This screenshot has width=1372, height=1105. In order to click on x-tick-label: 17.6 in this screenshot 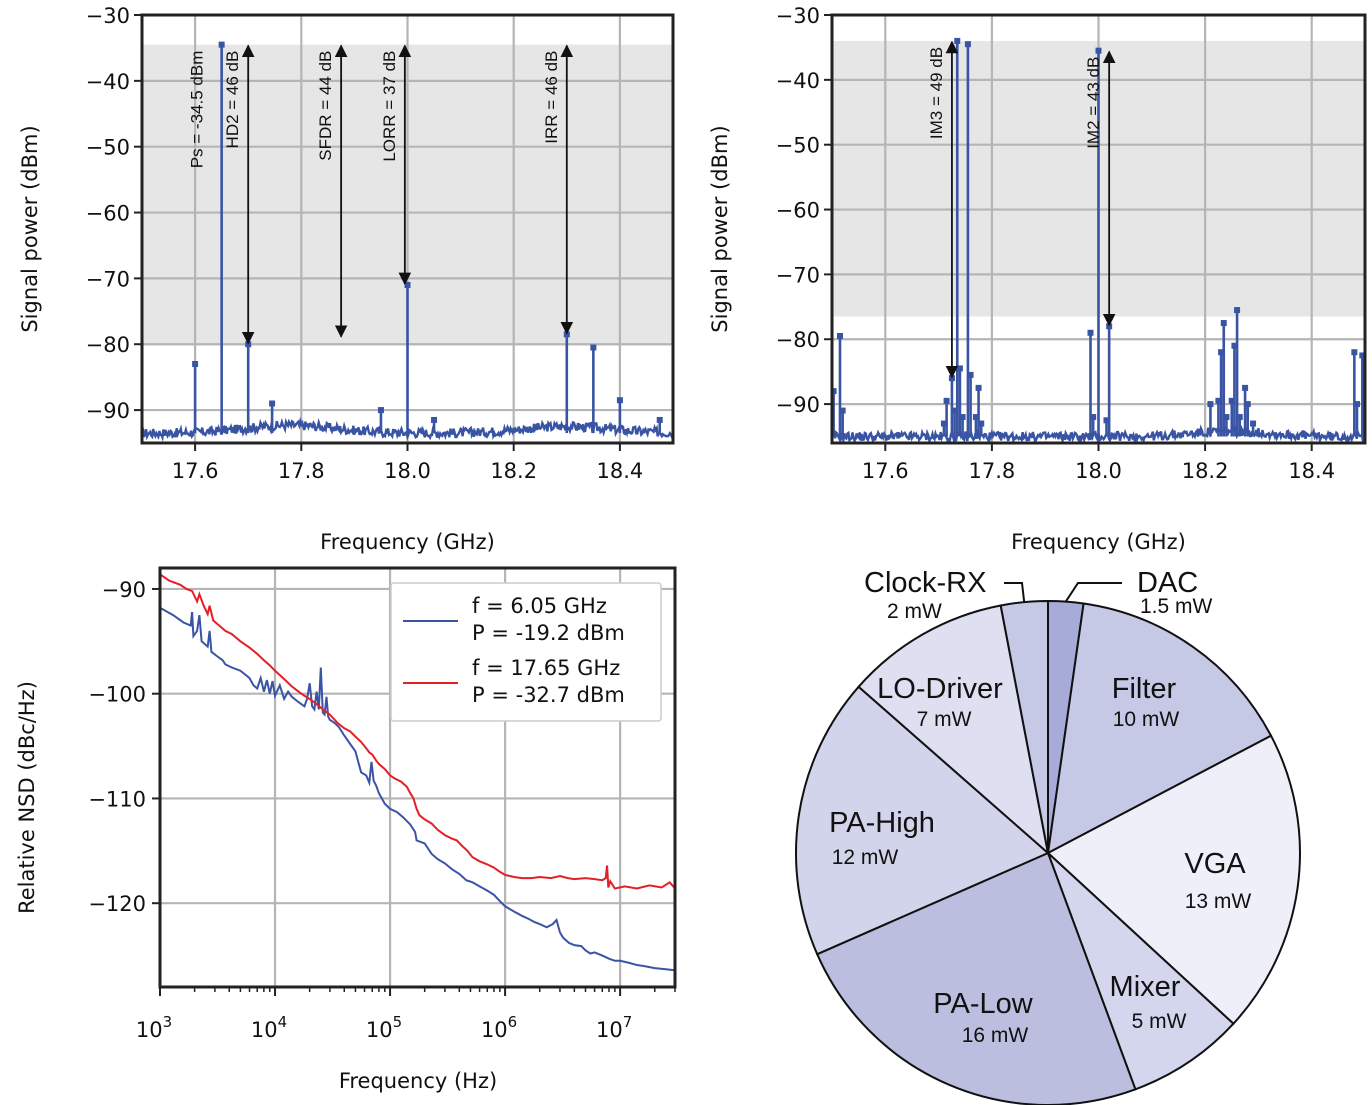, I will do `click(195, 471)`.